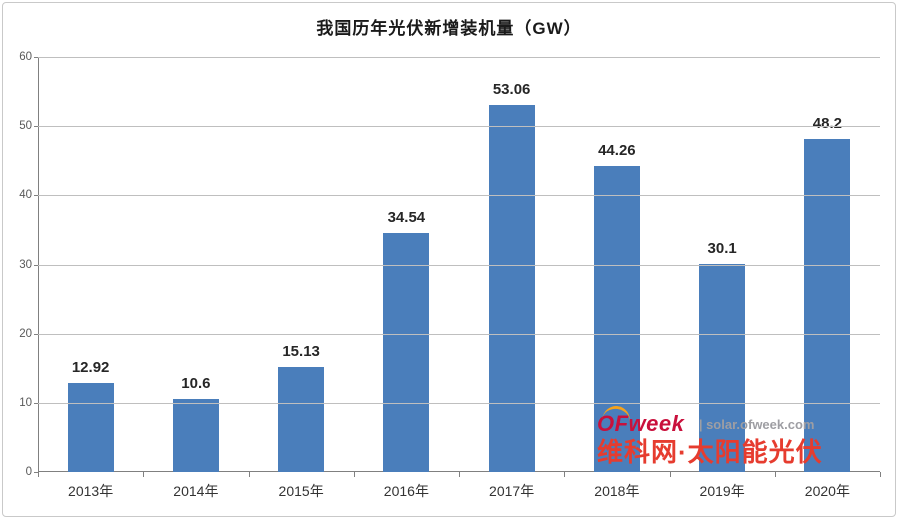 The width and height of the screenshot is (900, 521). I want to click on bar-2017年, so click(511, 288).